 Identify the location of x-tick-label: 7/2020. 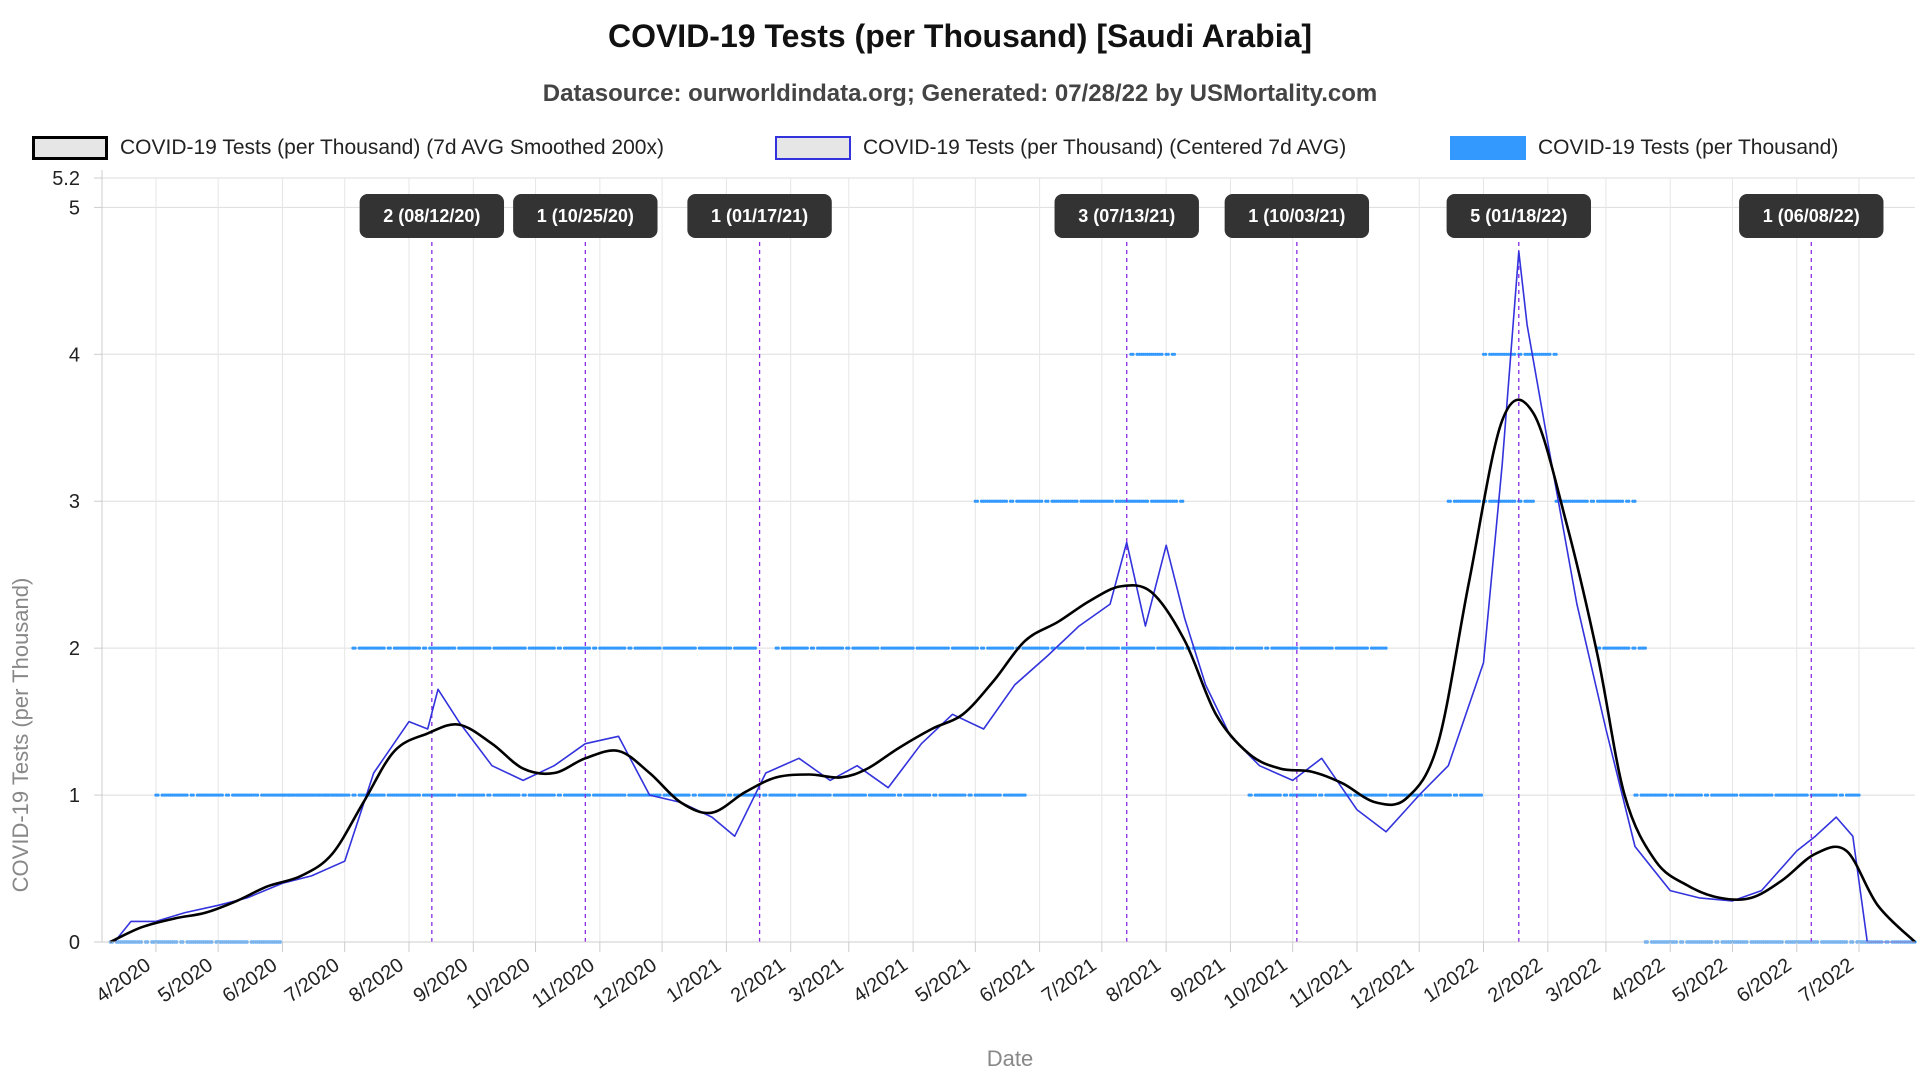
(312, 980).